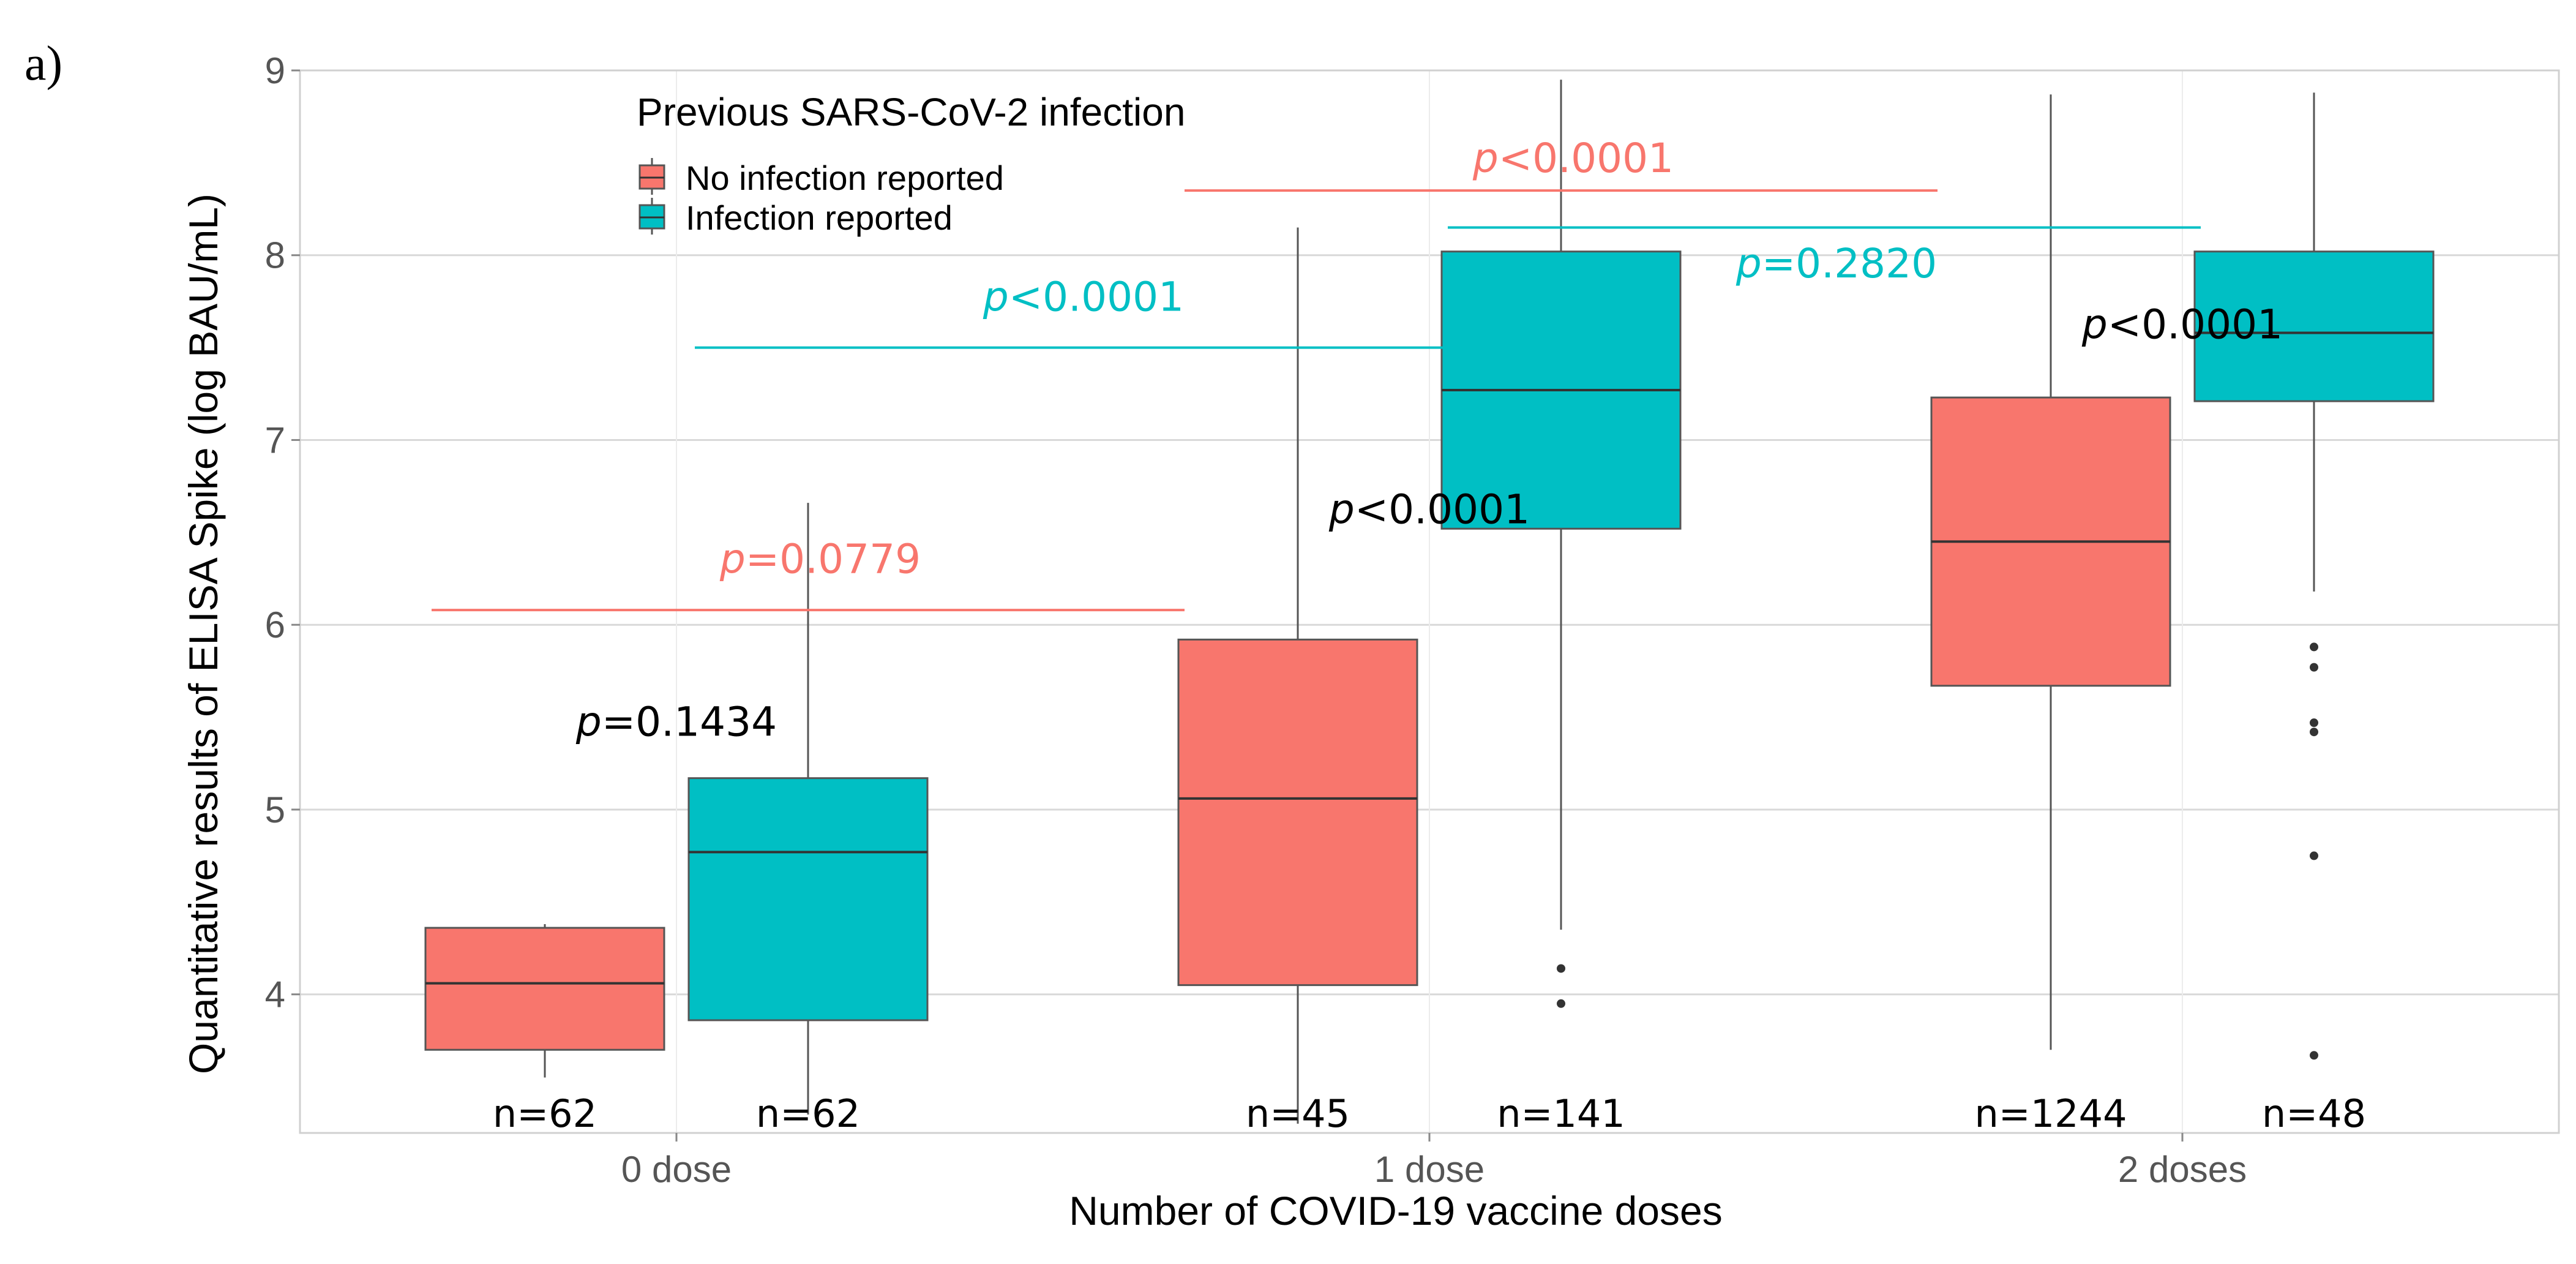 The width and height of the screenshot is (2576, 1264). I want to click on sample-size-labels: n=62 n=45 n=1244 n=62 n=141 n=48, so click(1430, 1113).